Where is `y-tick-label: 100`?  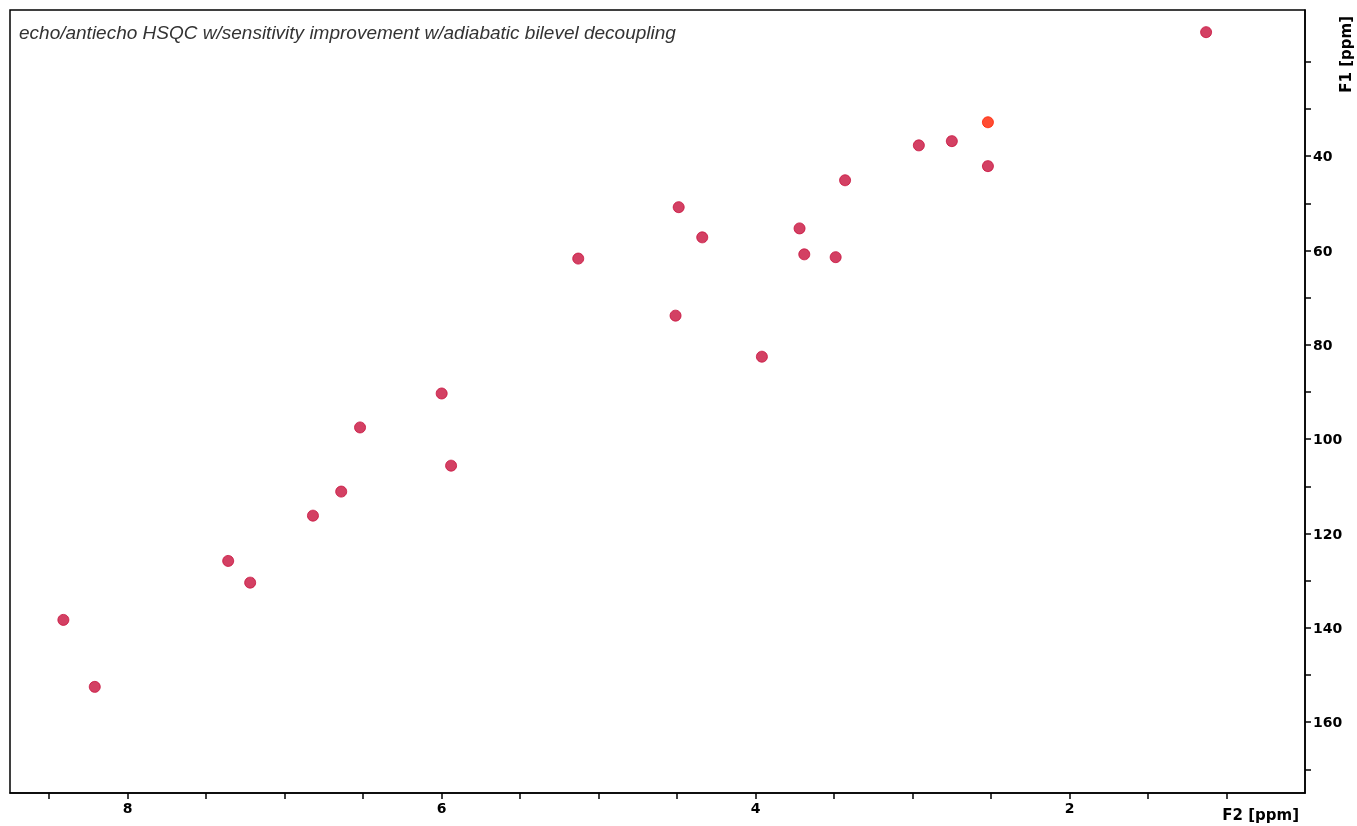
y-tick-label: 100 is located at coordinates (1328, 439).